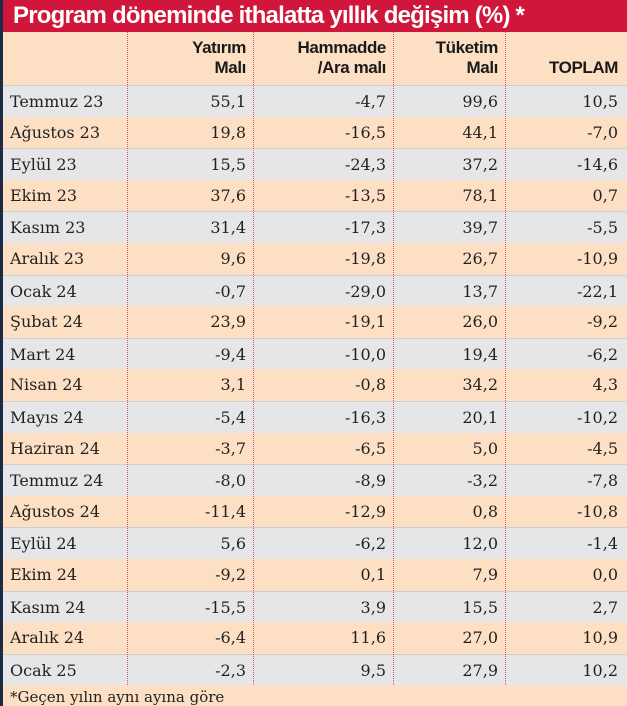 This screenshot has height=706, width=627. I want to click on table-cell: -19,1, so click(365, 322).